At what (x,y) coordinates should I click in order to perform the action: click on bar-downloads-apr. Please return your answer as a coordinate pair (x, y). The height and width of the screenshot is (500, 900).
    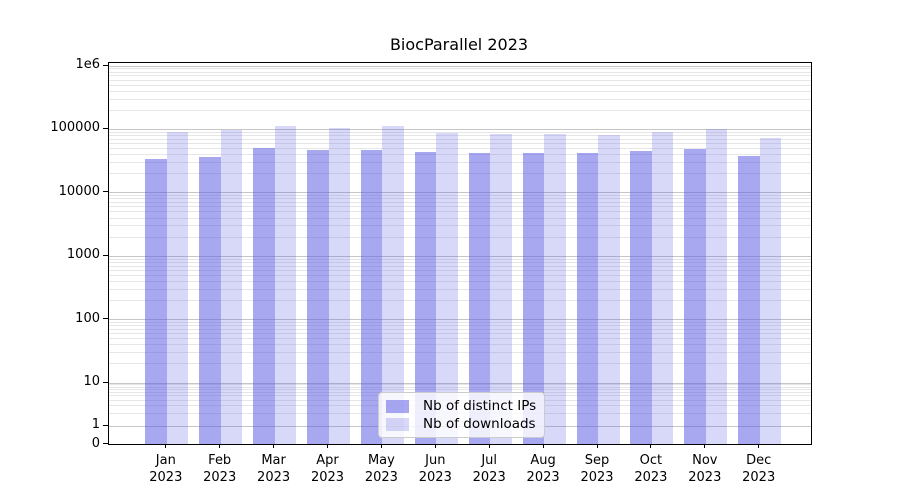
    Looking at the image, I should click on (339, 285).